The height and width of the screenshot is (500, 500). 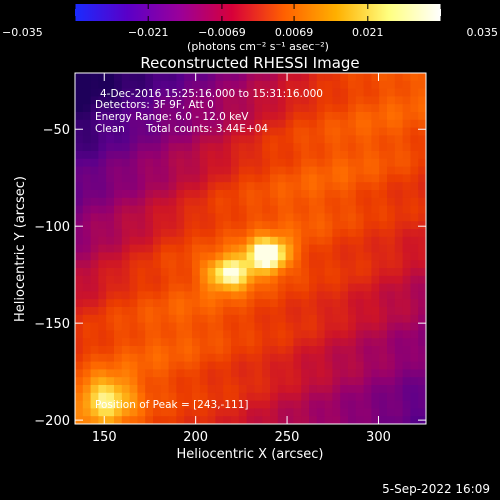 I want to click on annotation-clean: Clean, so click(x=110, y=129).